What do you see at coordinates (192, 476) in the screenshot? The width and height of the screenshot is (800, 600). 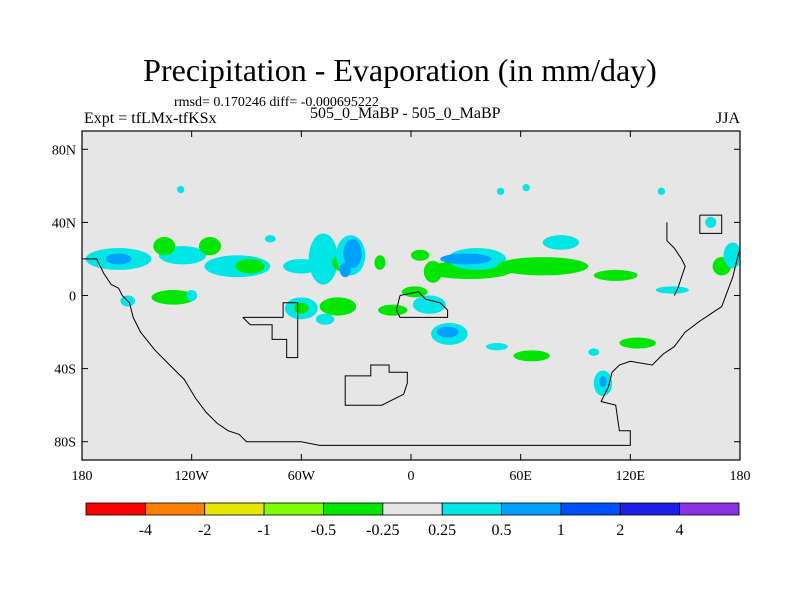 I see `x-tick-label-1: 120W` at bounding box center [192, 476].